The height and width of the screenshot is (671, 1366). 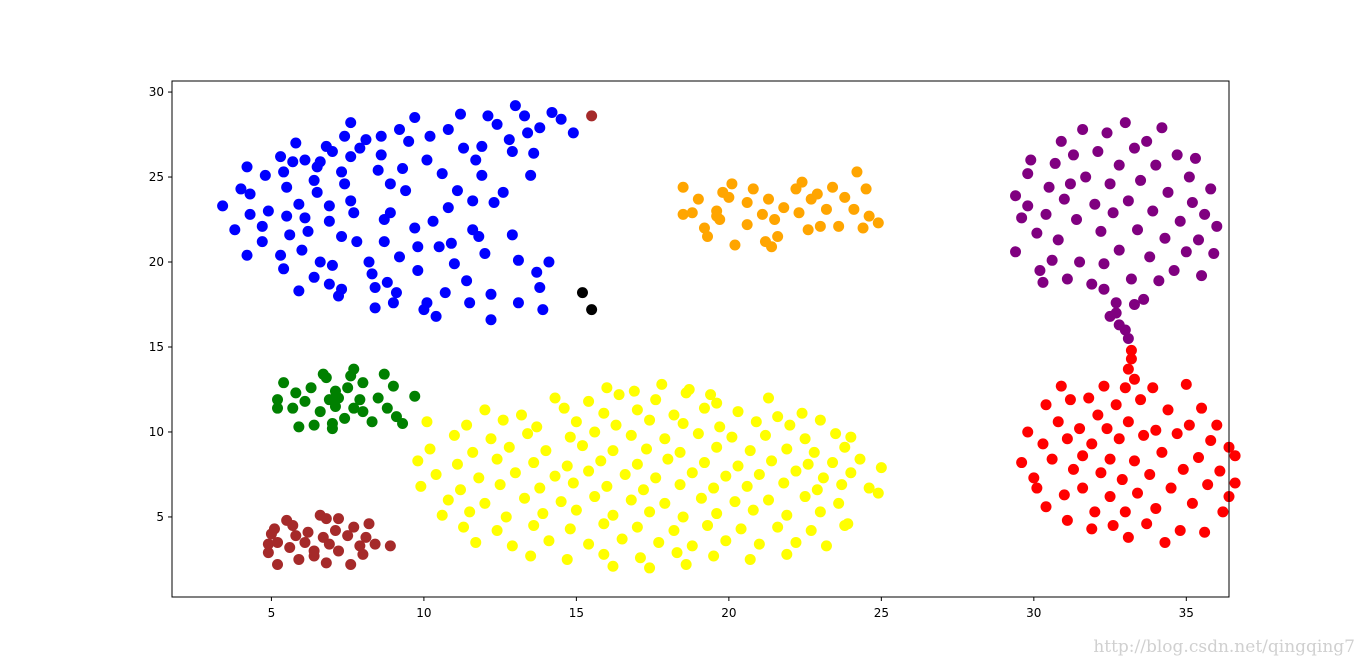 I want to click on y-tick-label: 10, so click(x=156, y=432).